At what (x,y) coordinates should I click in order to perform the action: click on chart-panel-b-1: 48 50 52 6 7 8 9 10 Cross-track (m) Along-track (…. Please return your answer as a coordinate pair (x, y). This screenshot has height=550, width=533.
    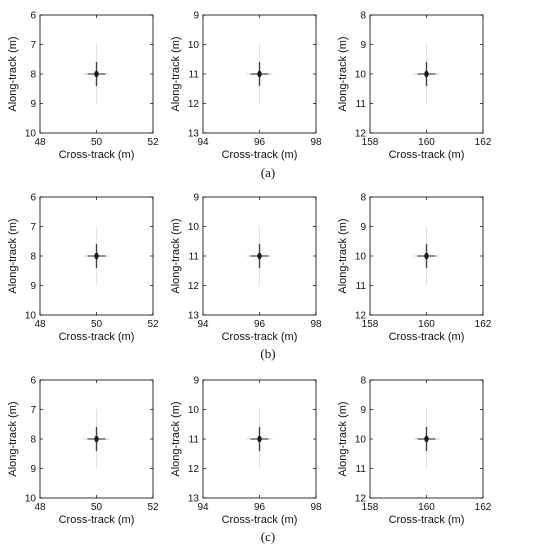
    Looking at the image, I should click on (83, 268).